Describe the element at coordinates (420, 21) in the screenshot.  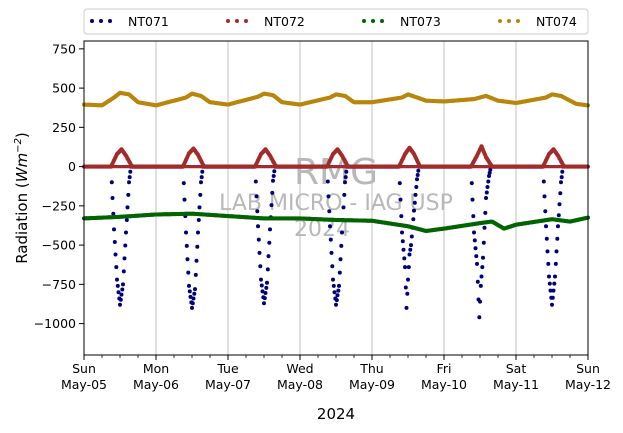
I see `legend-label: NT073` at that location.